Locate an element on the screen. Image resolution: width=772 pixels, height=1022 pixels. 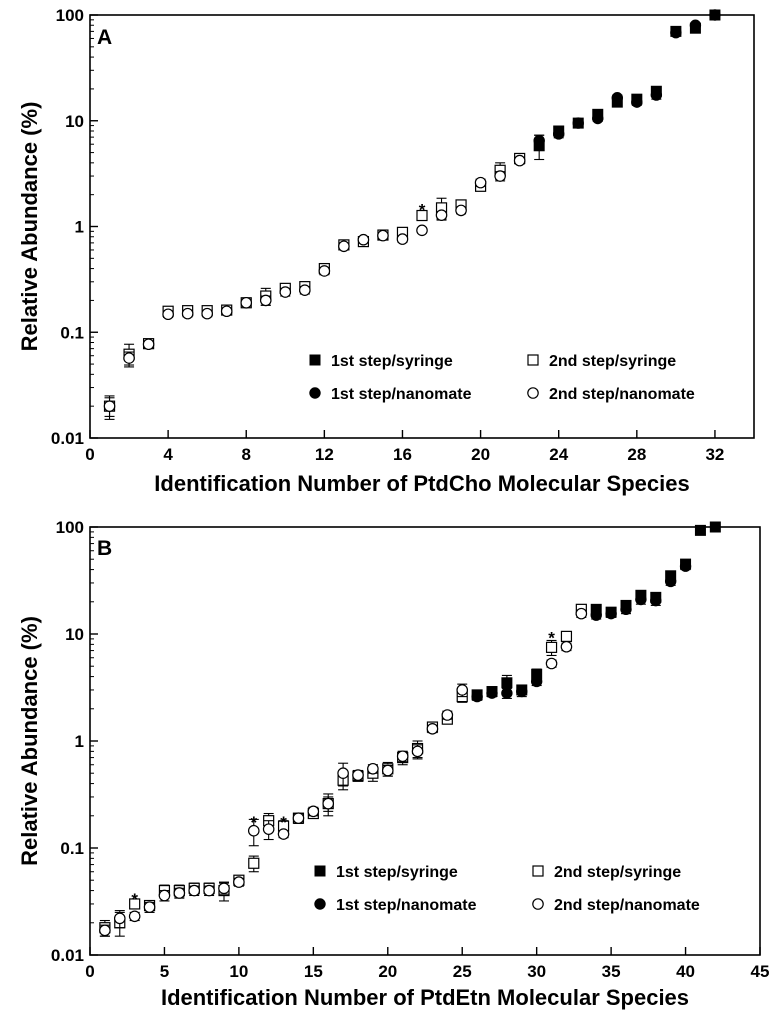
chart-a-y-tick-label: 0.01 is located at coordinates (67, 438).